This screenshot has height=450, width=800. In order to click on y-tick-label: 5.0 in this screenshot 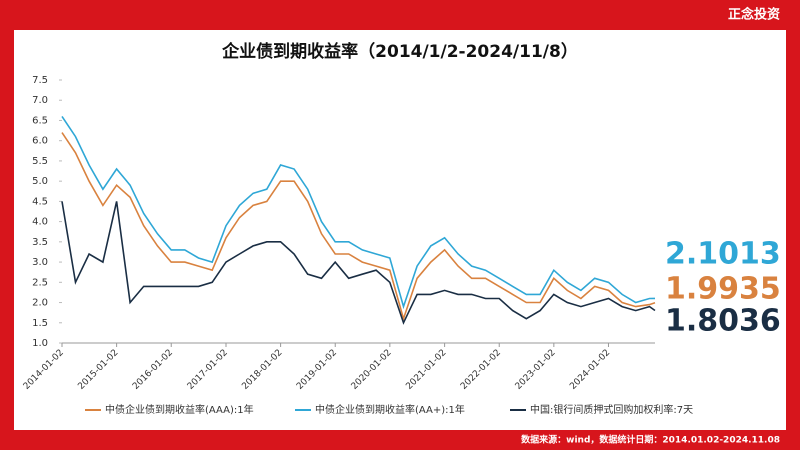, I will do `click(40, 181)`.